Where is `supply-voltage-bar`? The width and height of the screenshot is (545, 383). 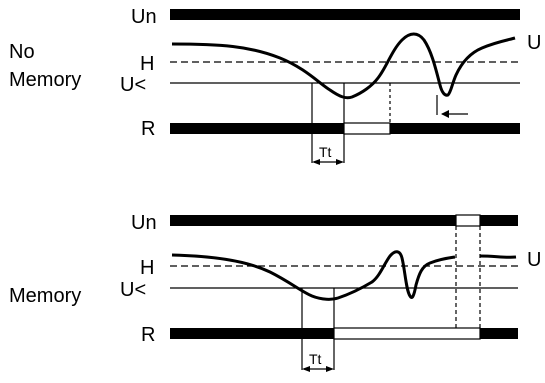 supply-voltage-bar is located at coordinates (345, 14).